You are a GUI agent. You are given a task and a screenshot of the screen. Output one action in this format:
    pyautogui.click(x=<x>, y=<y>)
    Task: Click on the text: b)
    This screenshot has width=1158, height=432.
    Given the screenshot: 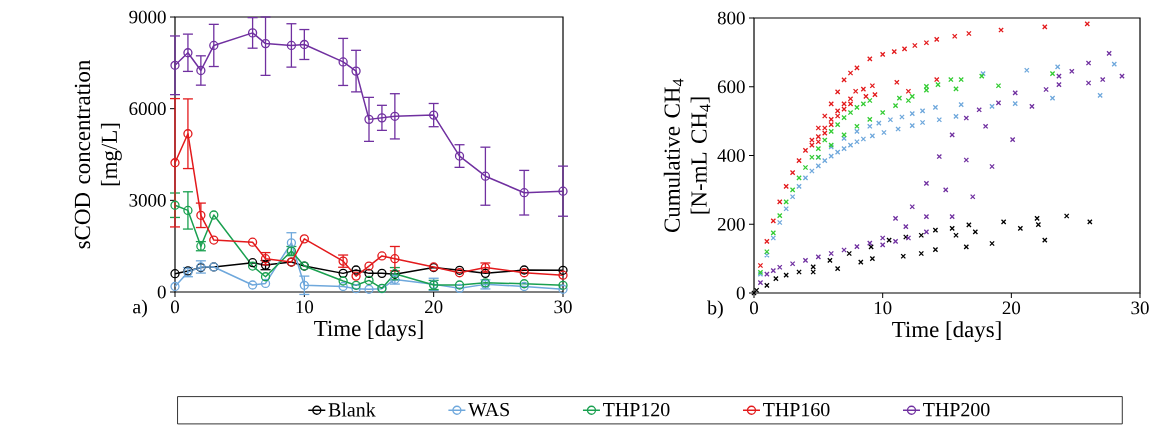 What is the action you would take?
    pyautogui.click(x=715, y=309)
    